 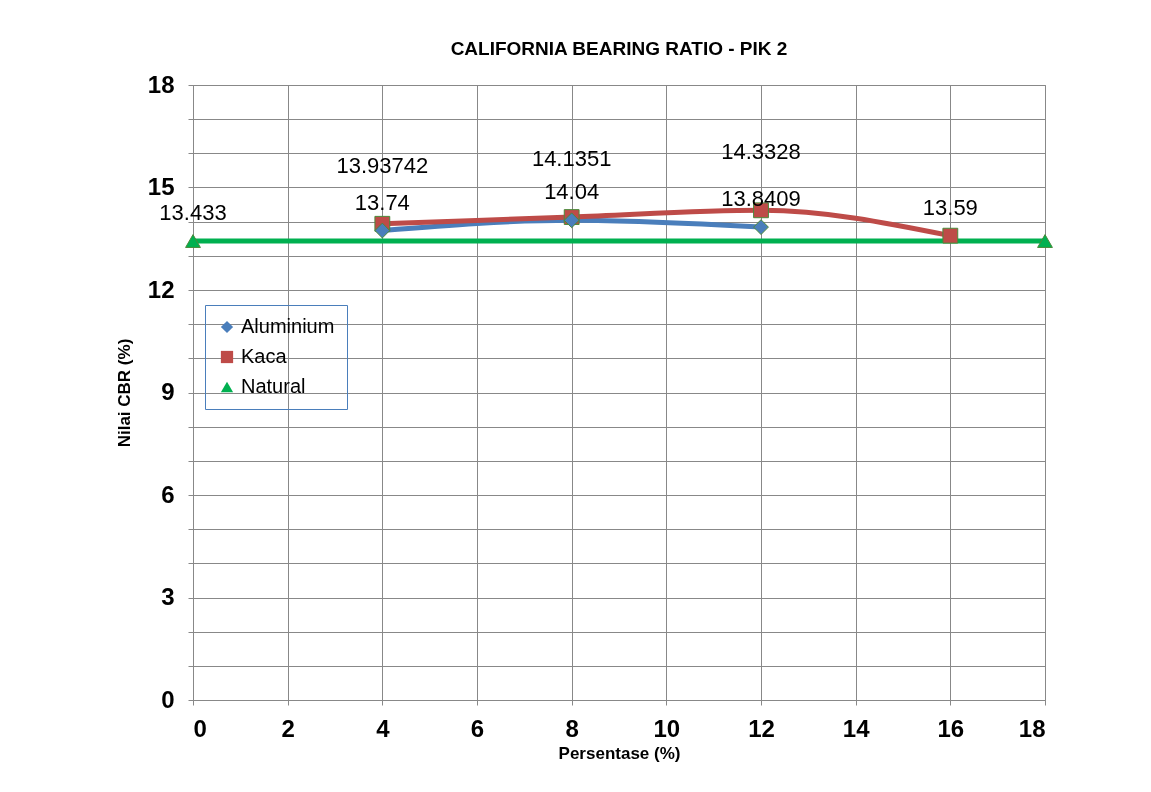 What do you see at coordinates (168, 391) in the screenshot?
I see `y-tick-label: 9` at bounding box center [168, 391].